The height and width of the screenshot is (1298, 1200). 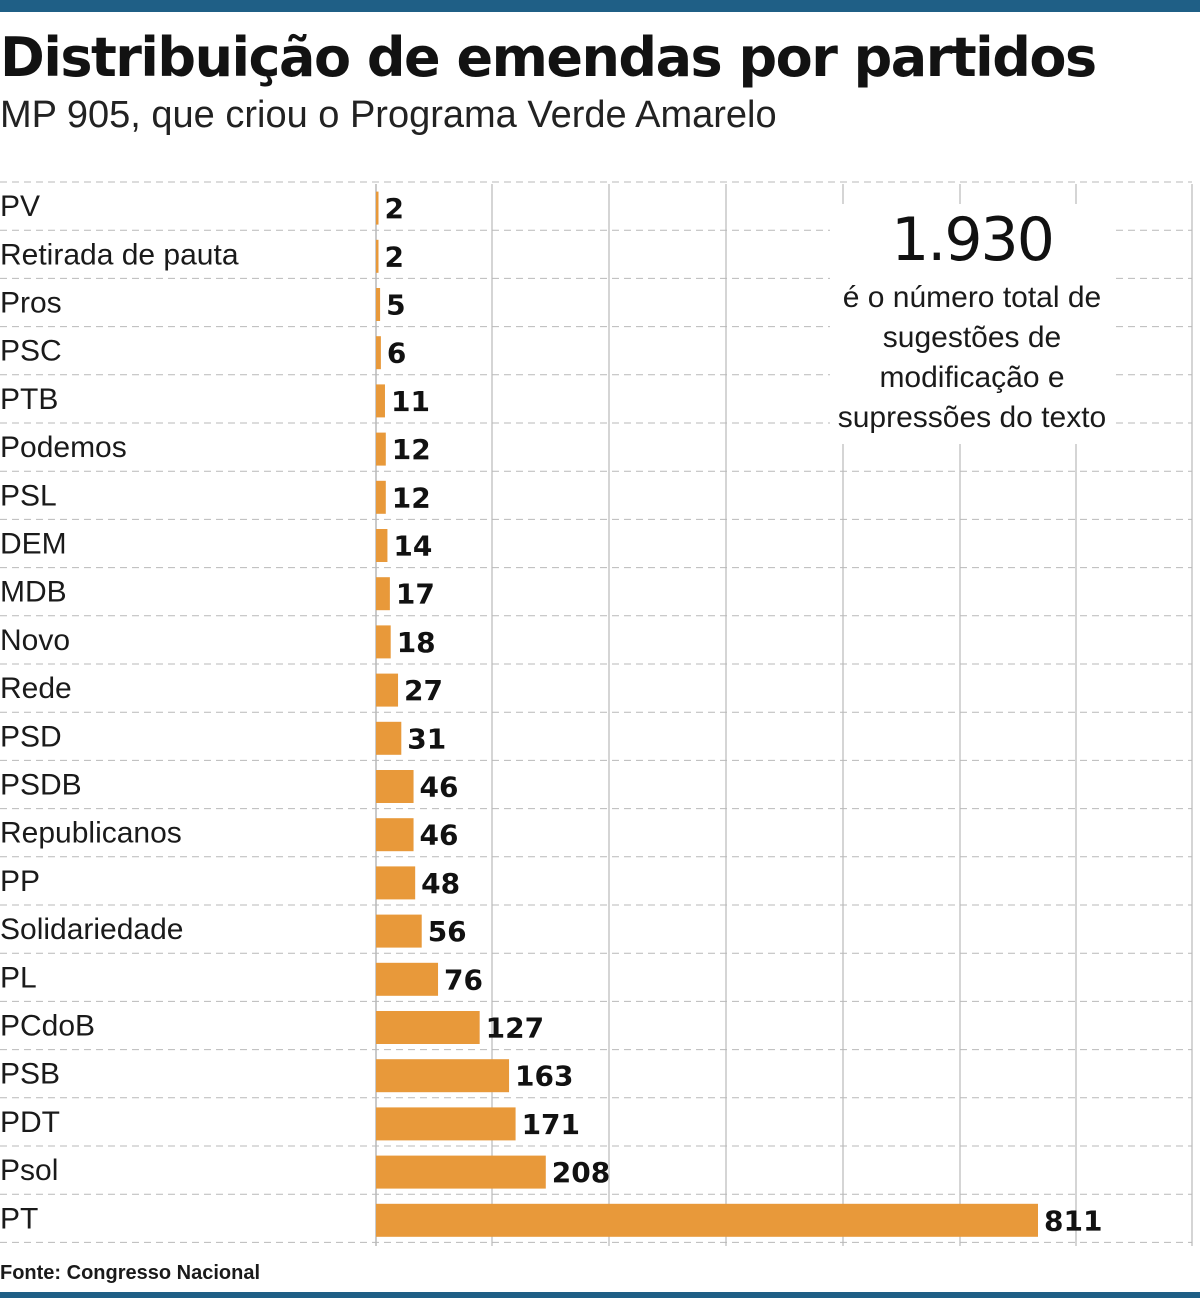 I want to click on data-label: 6, so click(x=396, y=353).